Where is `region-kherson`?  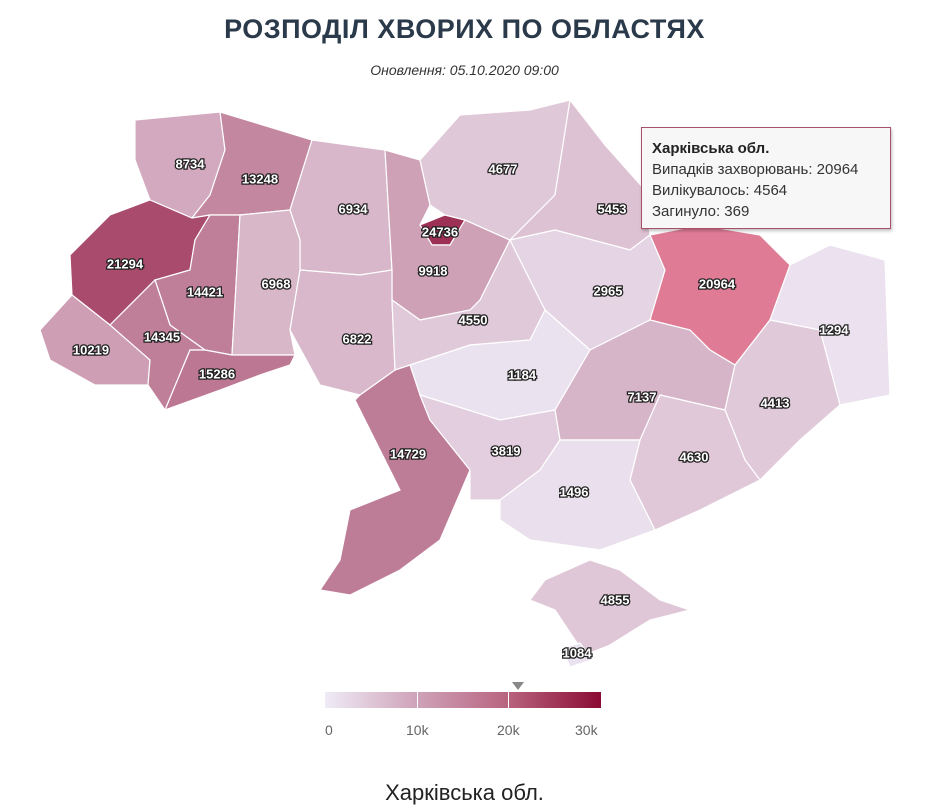
region-kherson is located at coordinates (577, 495).